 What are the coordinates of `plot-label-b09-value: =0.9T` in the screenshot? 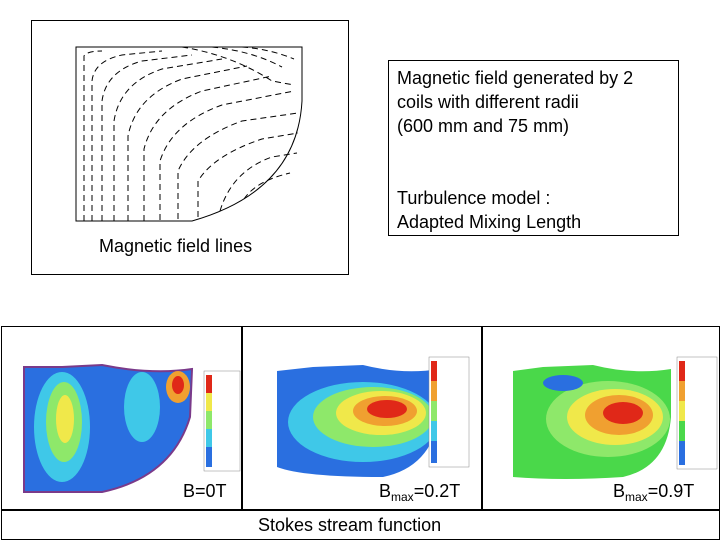 It's located at (671, 491).